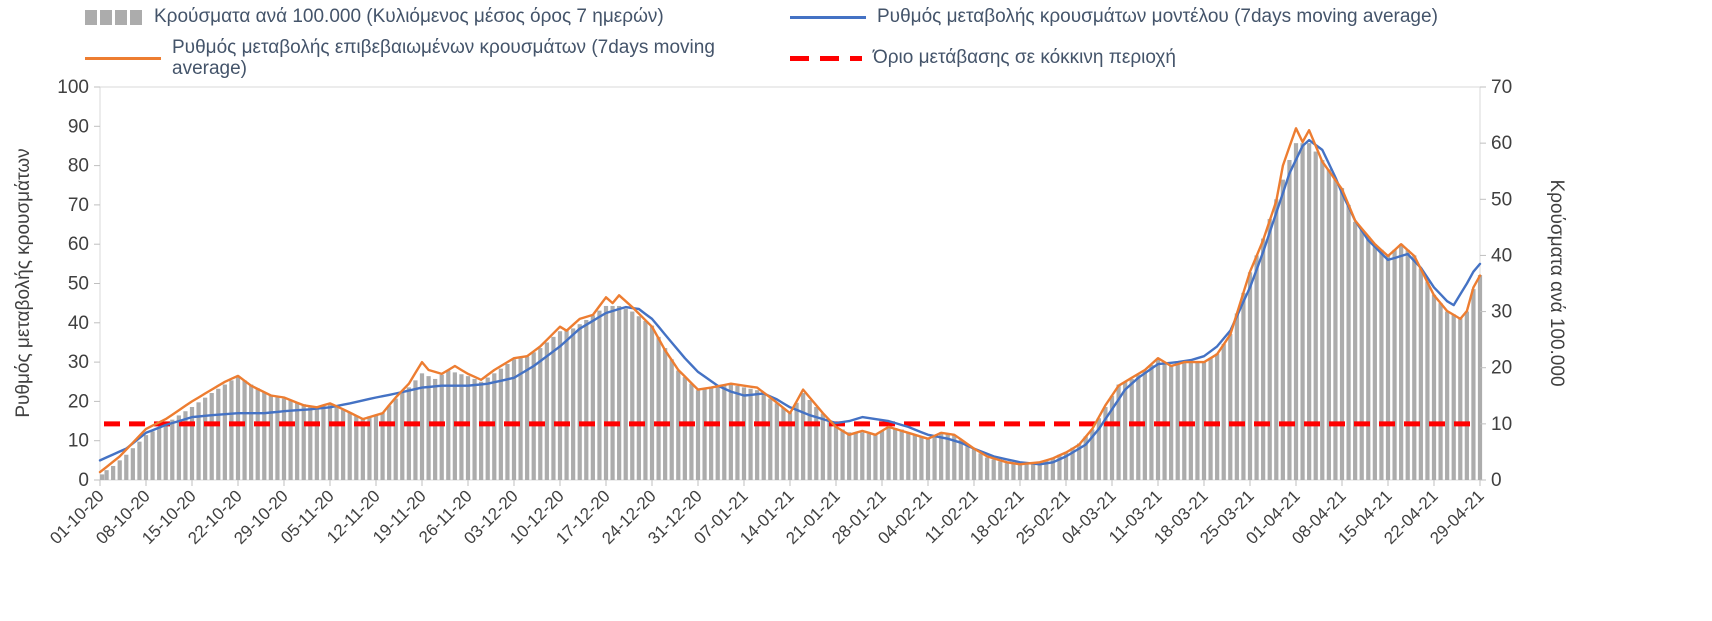 The height and width of the screenshot is (621, 1712). I want to click on left-axis-tick-label: 40, so click(78, 323).